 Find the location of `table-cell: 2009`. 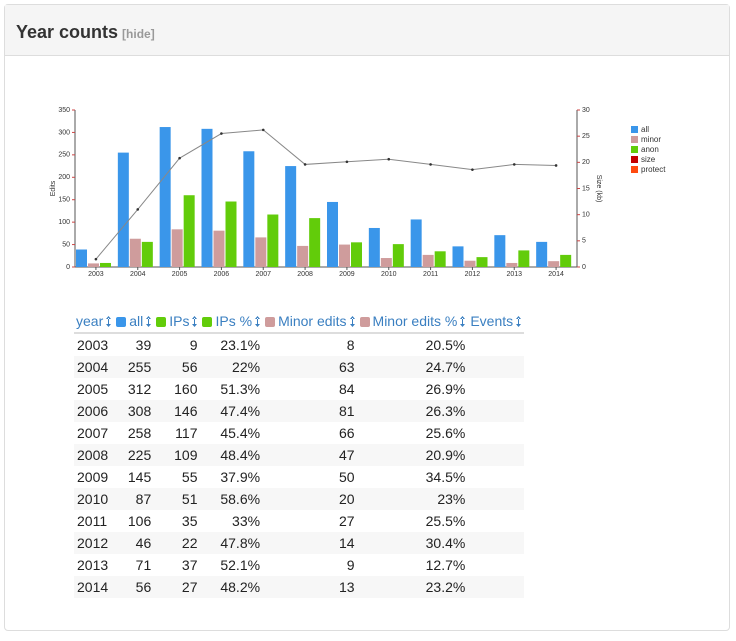

table-cell: 2009 is located at coordinates (93, 477).